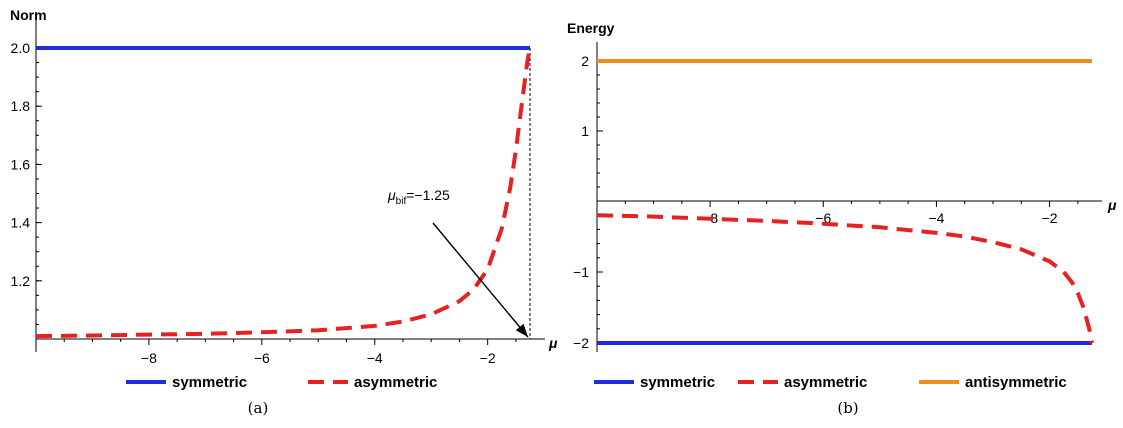  What do you see at coordinates (28, 15) in the screenshot?
I see `panel-a-ylabel: Norm` at bounding box center [28, 15].